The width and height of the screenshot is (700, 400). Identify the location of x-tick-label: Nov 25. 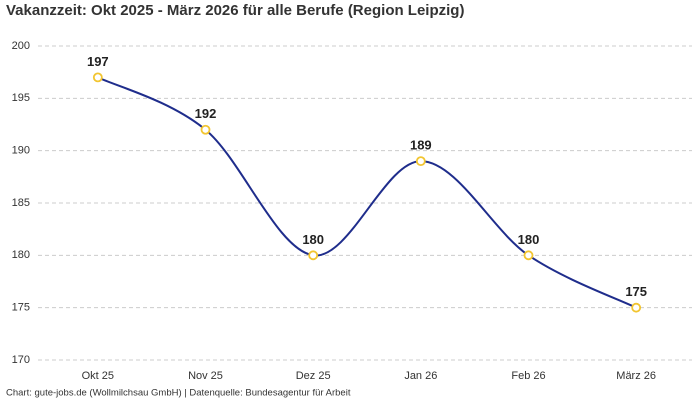
(205, 376).